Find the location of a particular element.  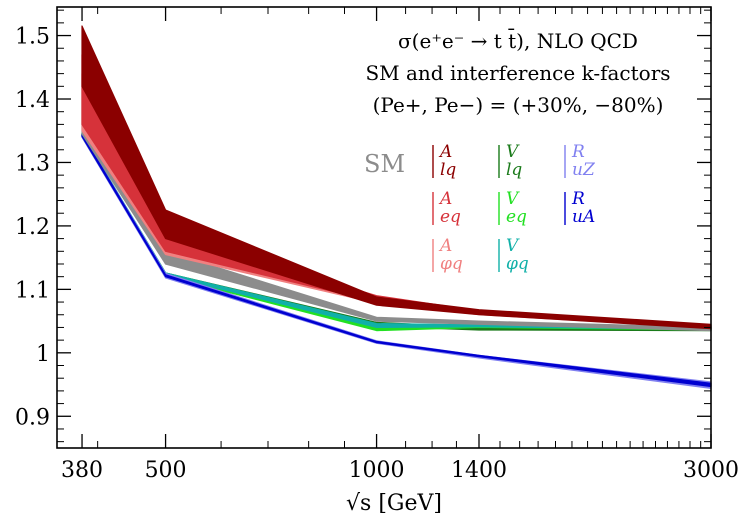

y-tick-label: 1.5 is located at coordinates (32, 37).